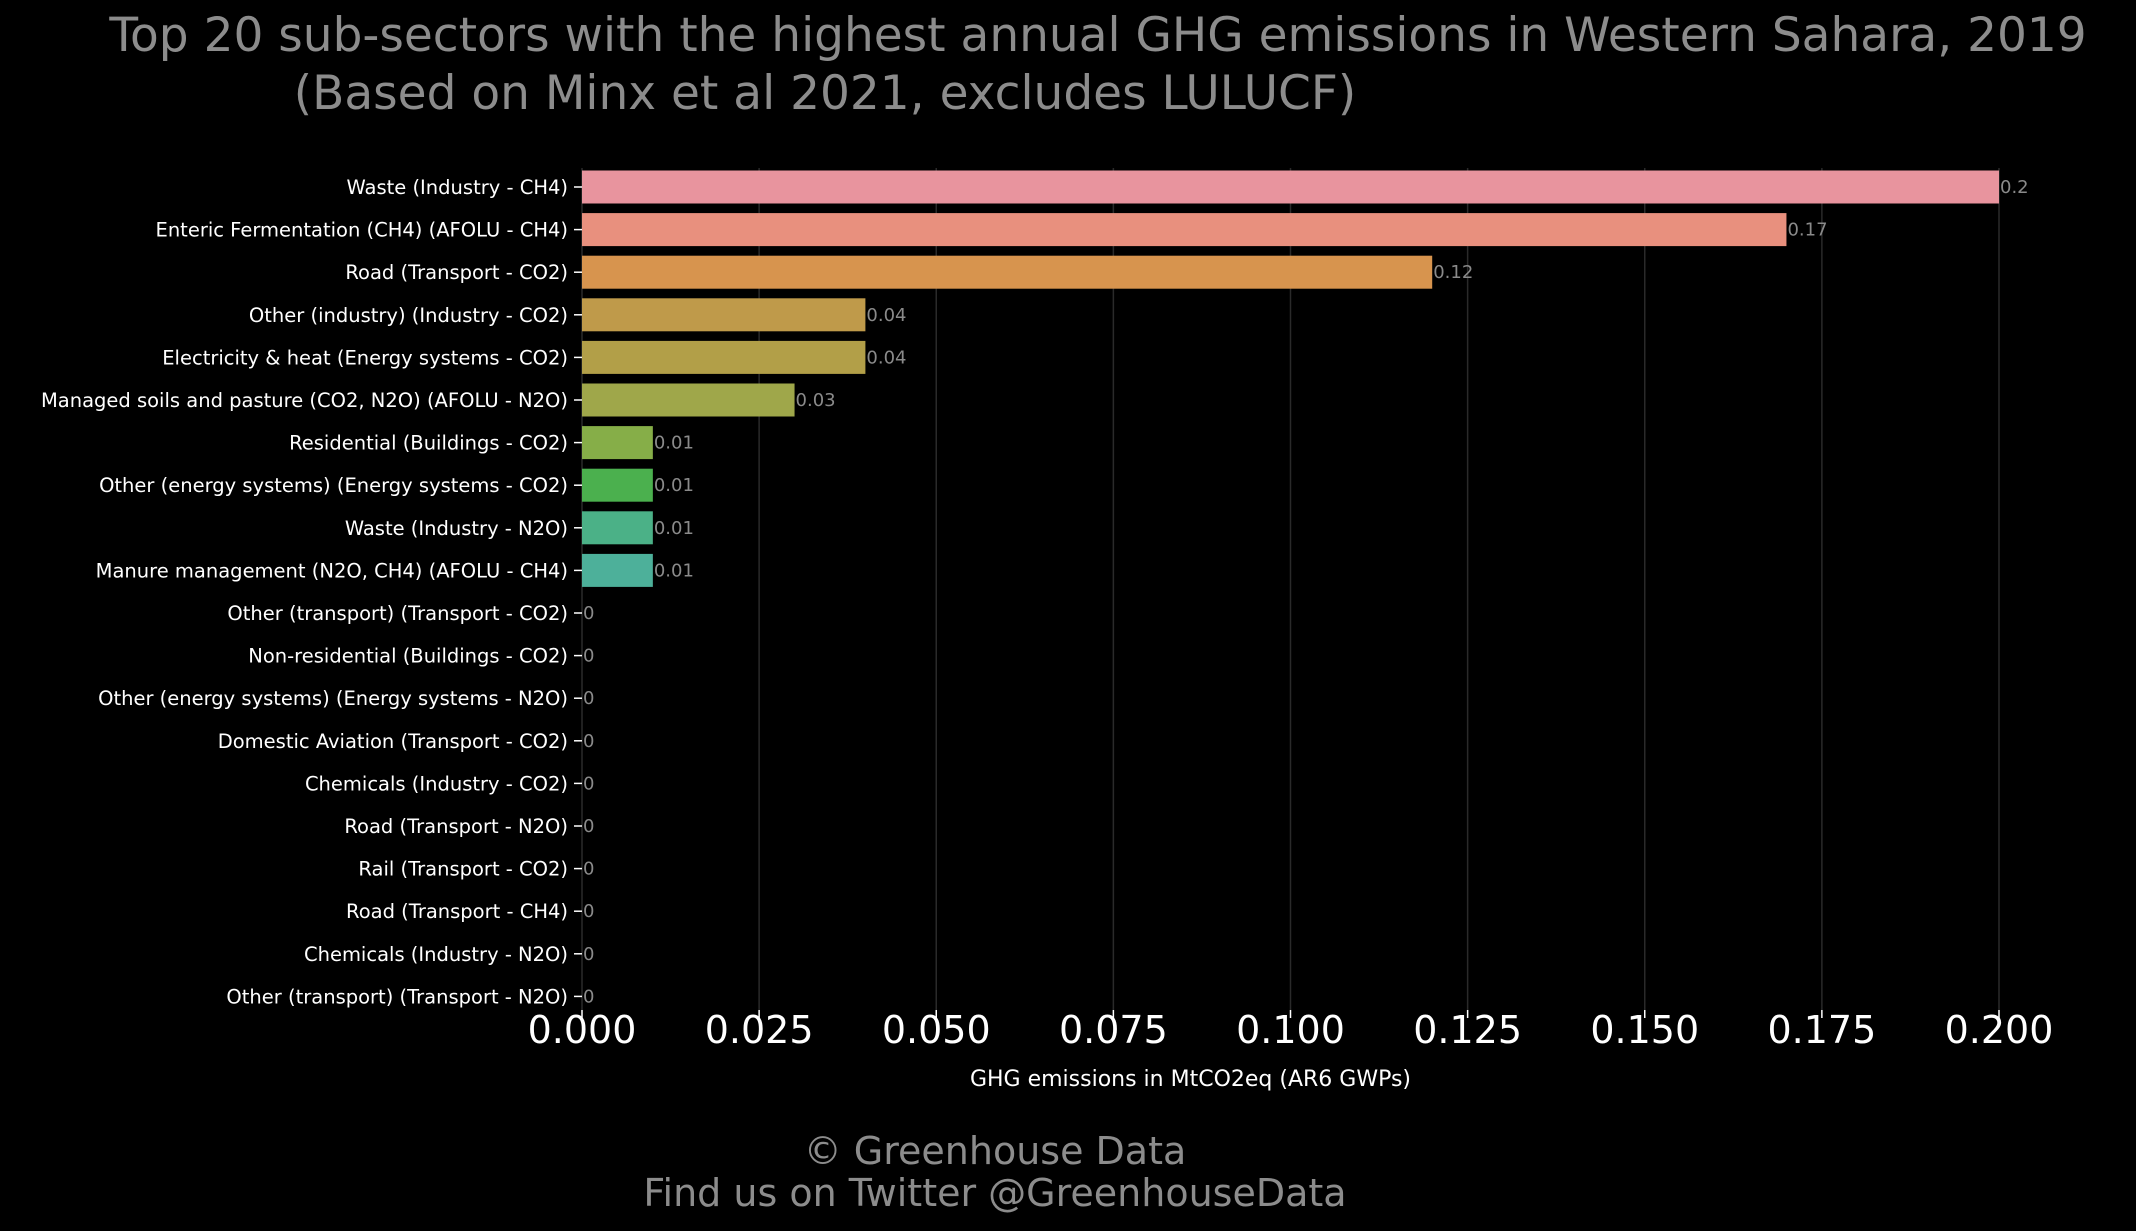  I want to click on x-tick-label: 0.125, so click(1467, 1030).